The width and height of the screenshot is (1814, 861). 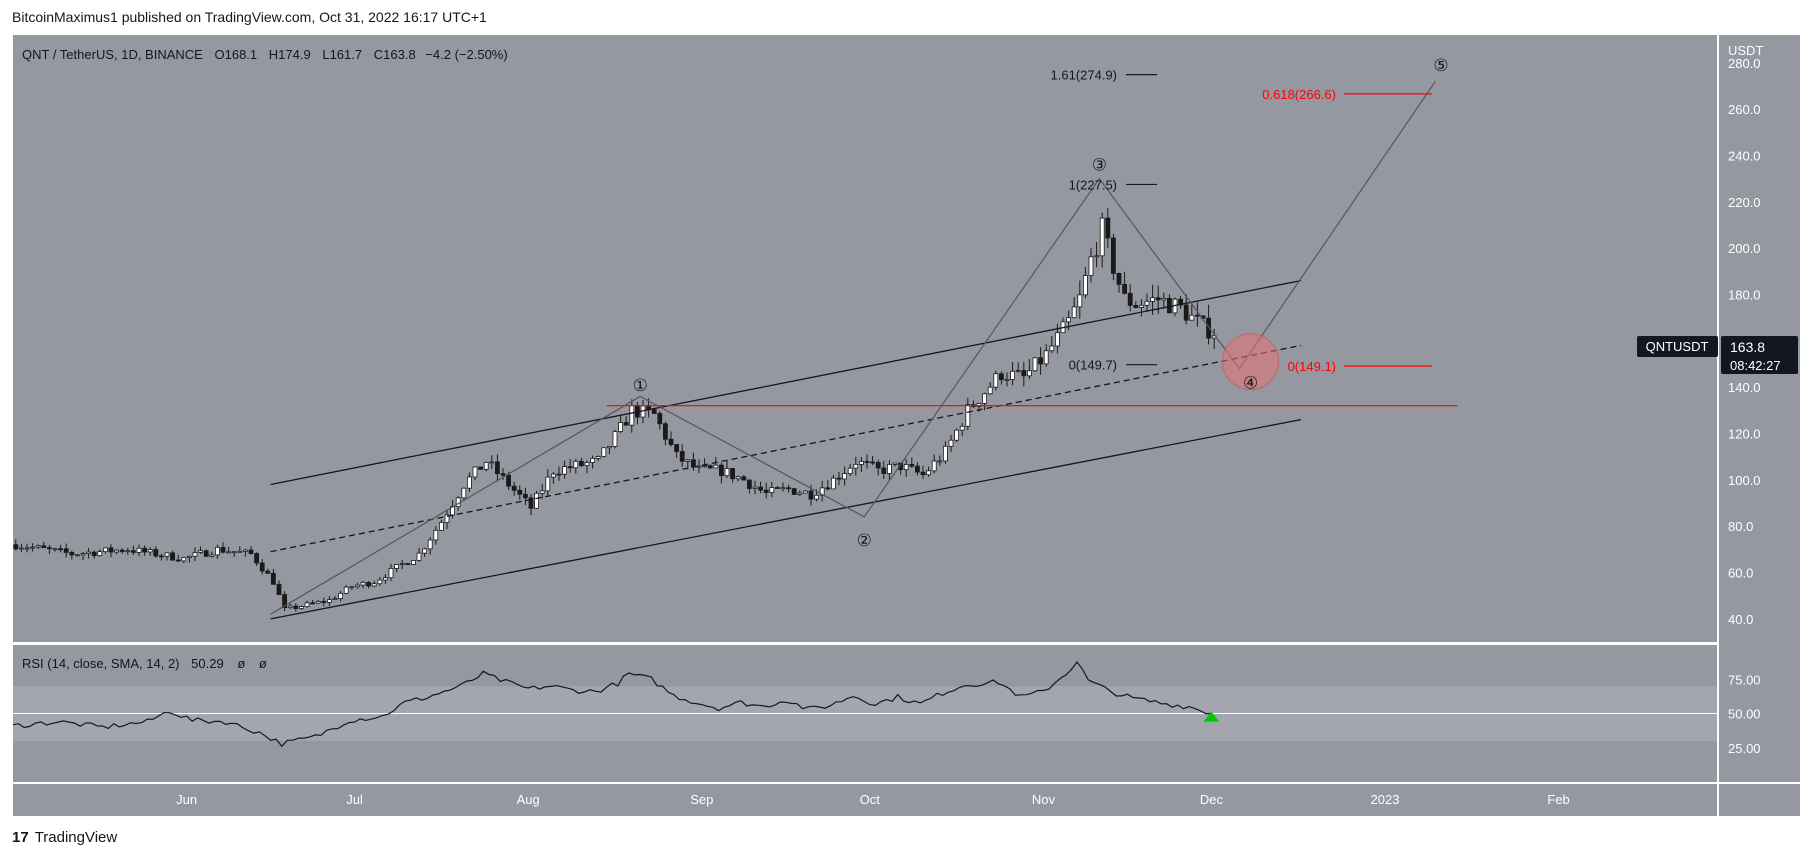 What do you see at coordinates (1212, 799) in the screenshot?
I see `time-tick-label: Dec` at bounding box center [1212, 799].